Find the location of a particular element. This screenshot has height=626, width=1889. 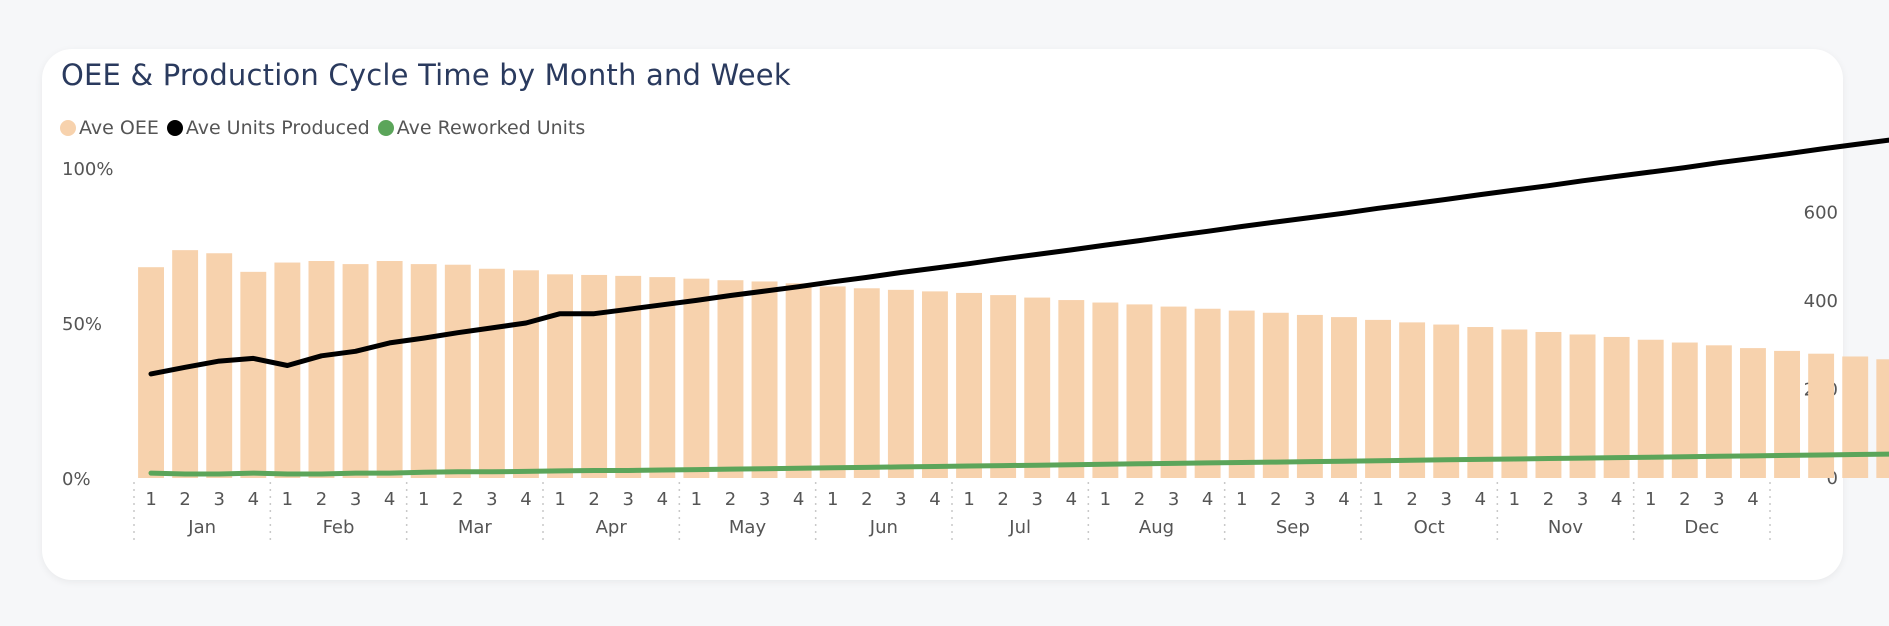

month-label: Dec is located at coordinates (1701, 527).